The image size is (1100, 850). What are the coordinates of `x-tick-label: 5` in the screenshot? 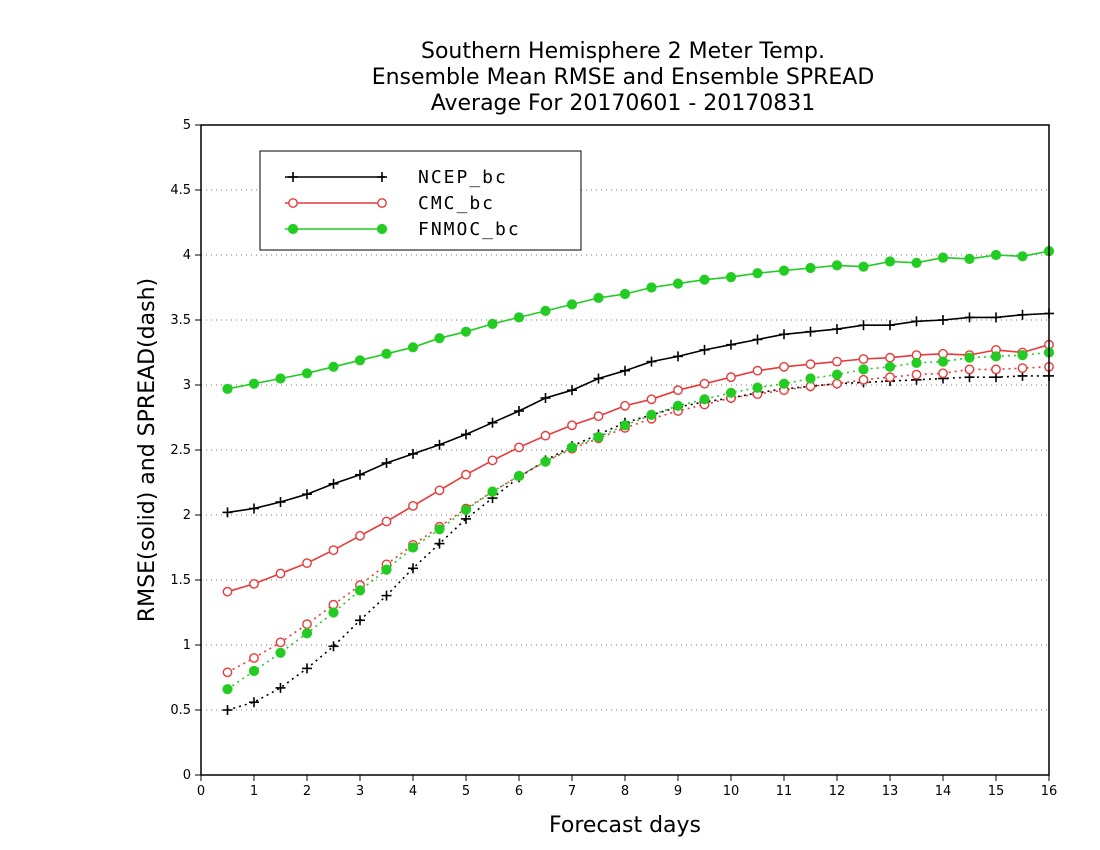 It's located at (466, 791).